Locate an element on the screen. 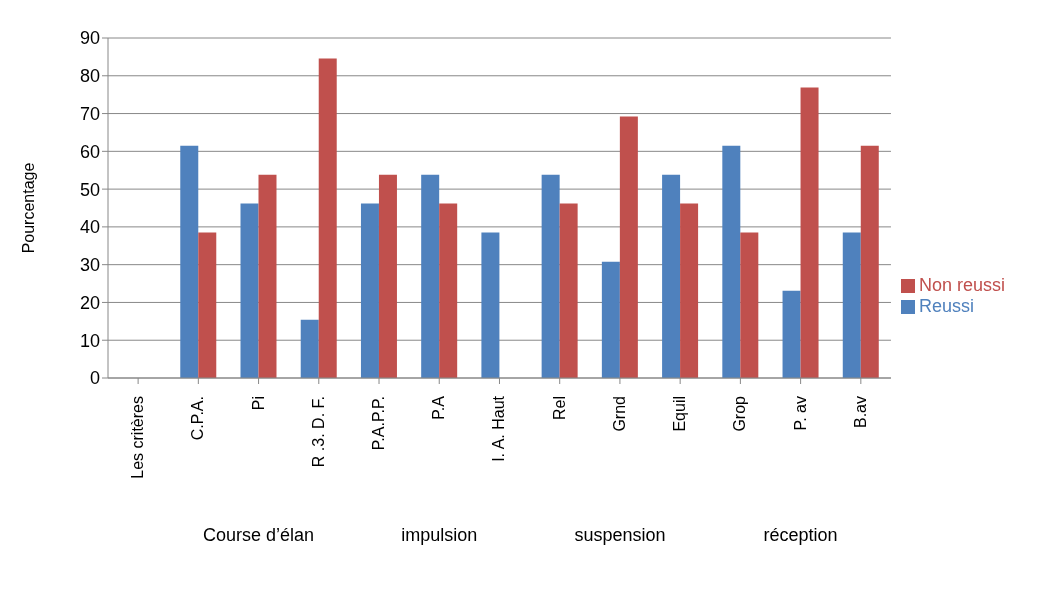 The height and width of the screenshot is (595, 1043). x-tick-label: Grop is located at coordinates (740, 413).